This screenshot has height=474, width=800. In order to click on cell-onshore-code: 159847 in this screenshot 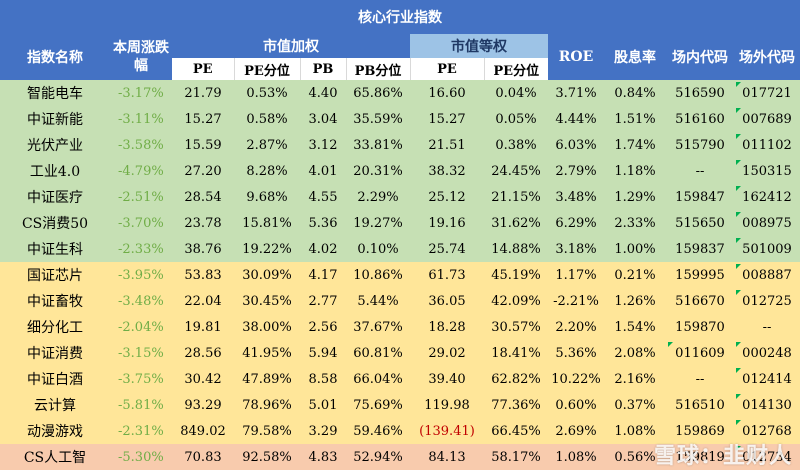, I will do `click(700, 197)`.